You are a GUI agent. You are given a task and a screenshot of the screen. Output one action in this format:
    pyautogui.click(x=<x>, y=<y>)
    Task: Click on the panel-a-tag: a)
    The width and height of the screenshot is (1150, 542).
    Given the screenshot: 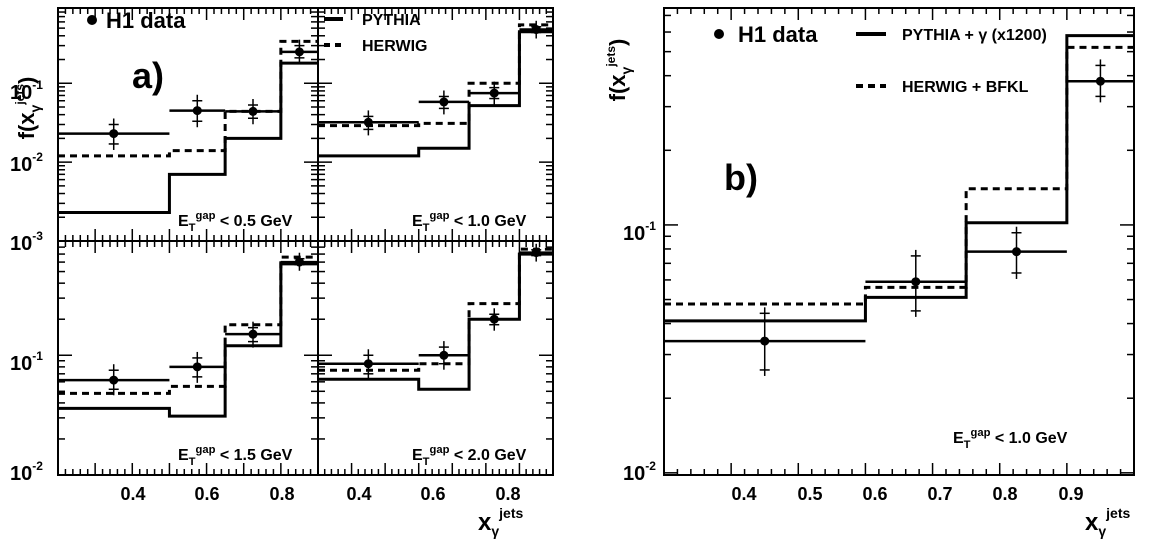 What is the action you would take?
    pyautogui.click(x=148, y=75)
    